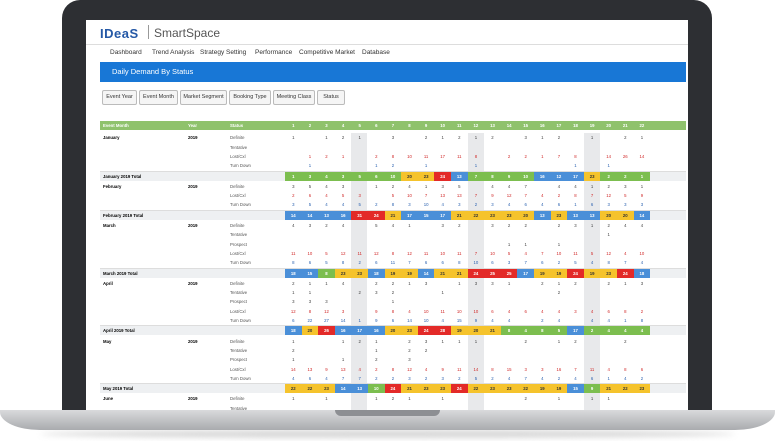 This screenshot has width=775, height=441. I want to click on day-value: 13, so click(310, 369).